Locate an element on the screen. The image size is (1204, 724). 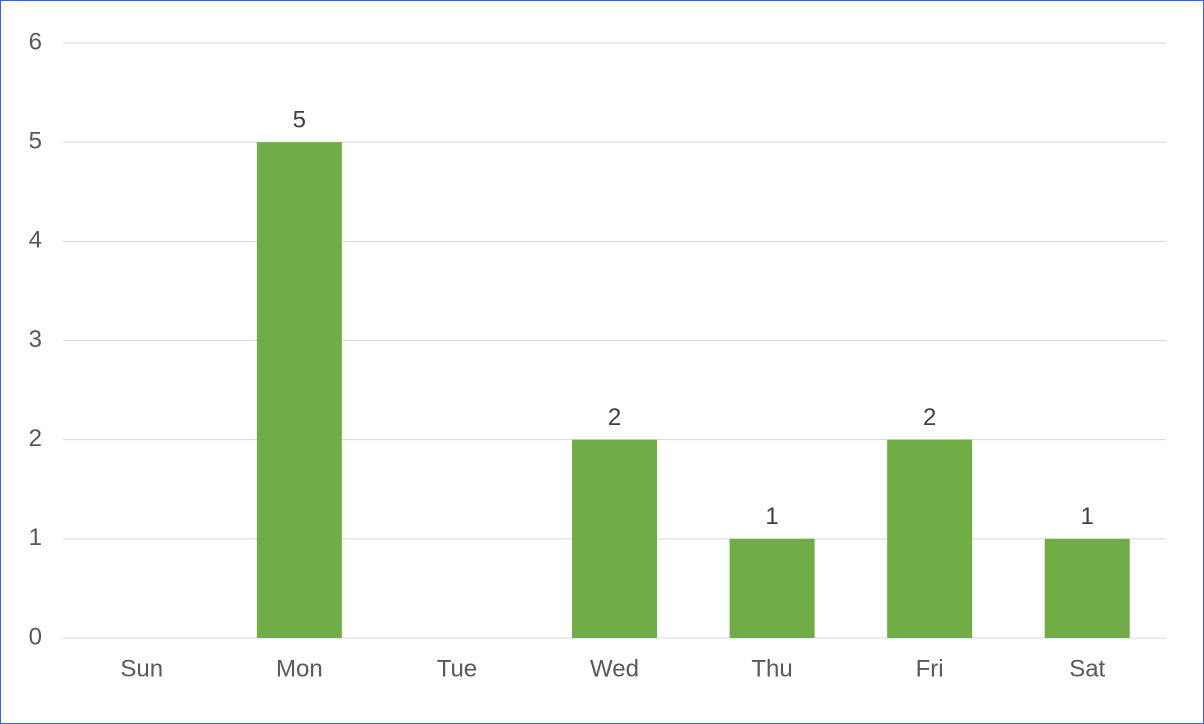
x-tick-label: Thu is located at coordinates (771, 668).